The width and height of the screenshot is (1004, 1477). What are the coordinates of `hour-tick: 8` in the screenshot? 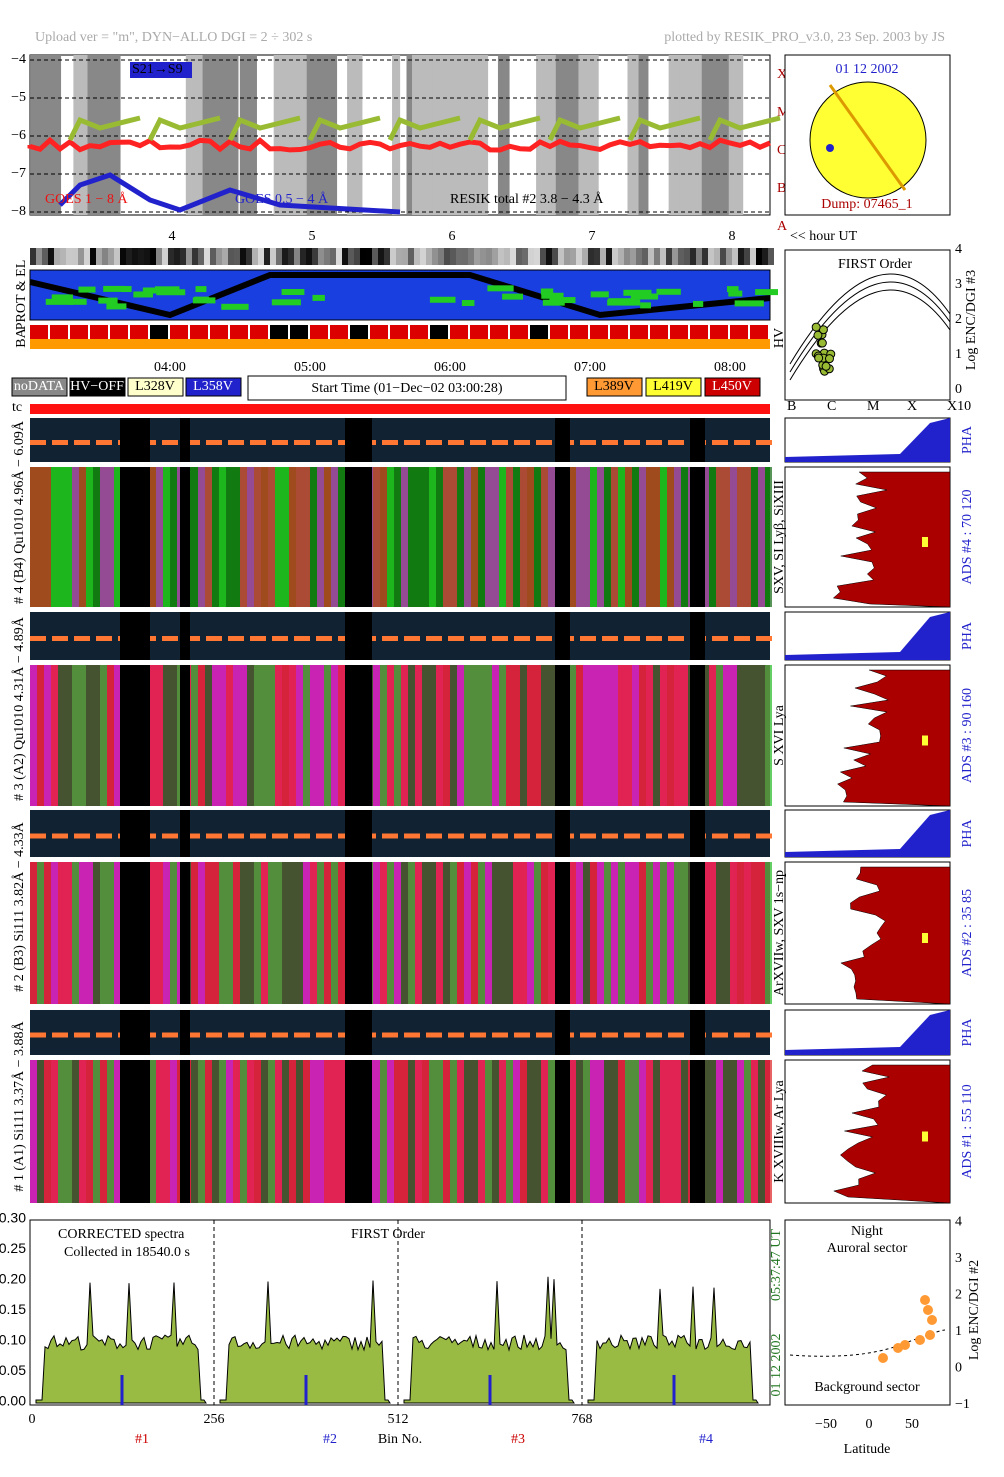 It's located at (732, 236).